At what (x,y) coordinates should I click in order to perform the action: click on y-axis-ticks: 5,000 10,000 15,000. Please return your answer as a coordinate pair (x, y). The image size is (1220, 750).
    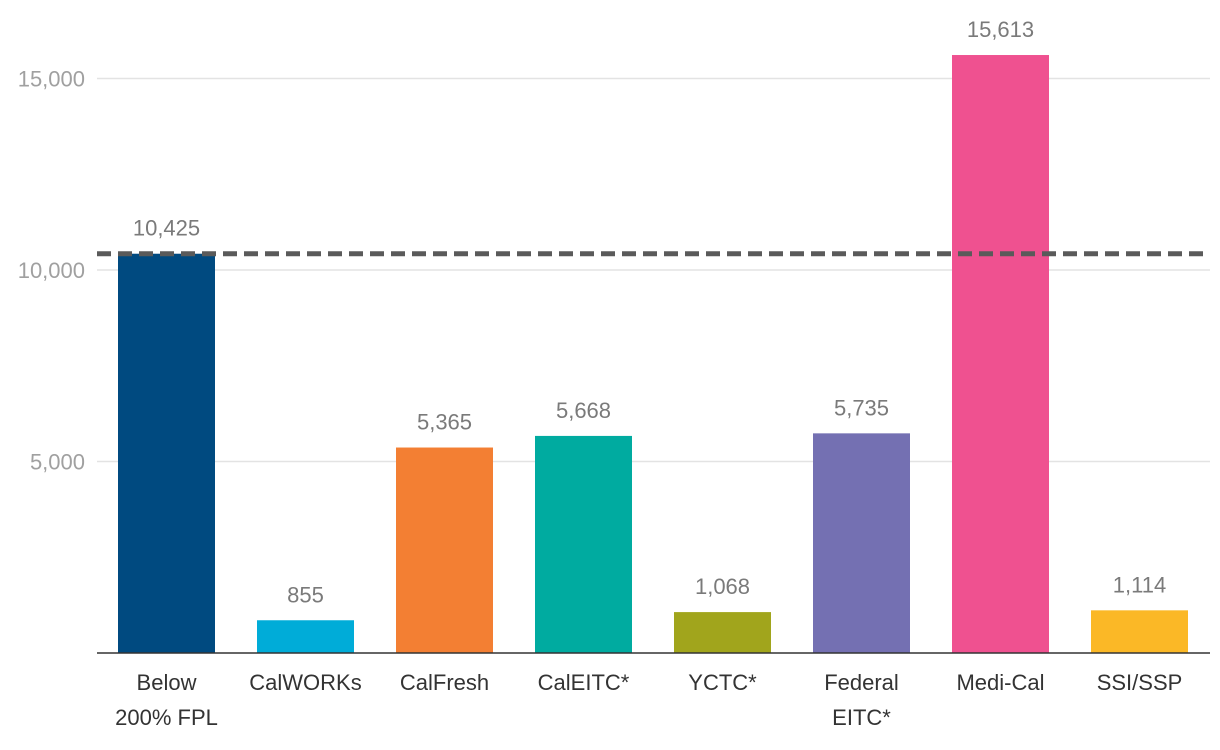
    Looking at the image, I should click on (51, 271).